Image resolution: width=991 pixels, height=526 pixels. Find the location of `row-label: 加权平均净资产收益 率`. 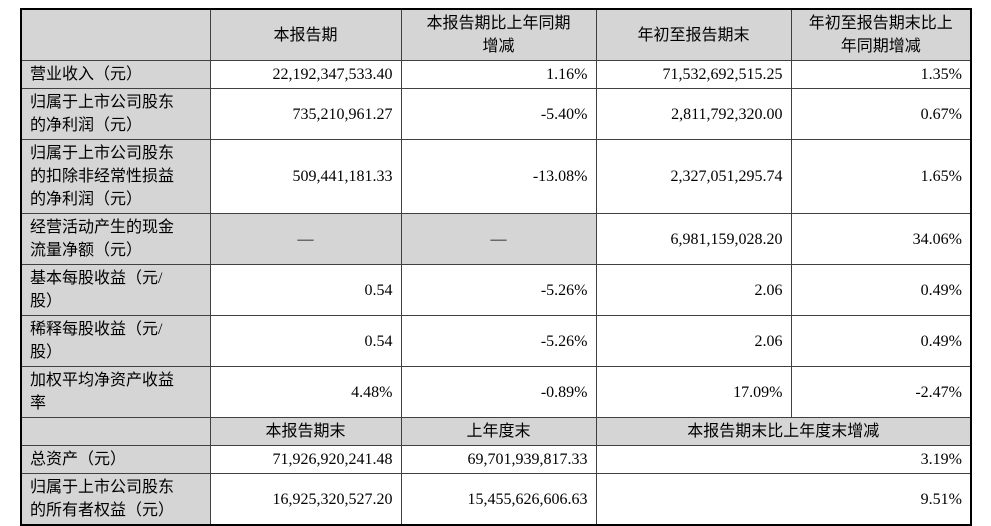

row-label: 加权平均净资产收益 率 is located at coordinates (115, 392).